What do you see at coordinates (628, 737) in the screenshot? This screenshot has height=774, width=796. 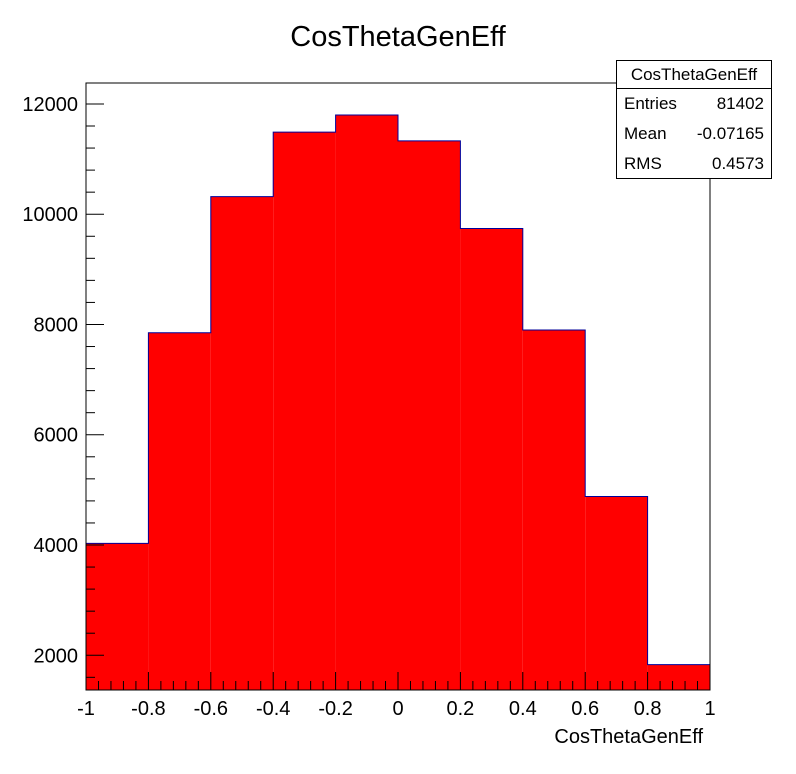 I see `x-axis-label: CosThetaGenEff` at bounding box center [628, 737].